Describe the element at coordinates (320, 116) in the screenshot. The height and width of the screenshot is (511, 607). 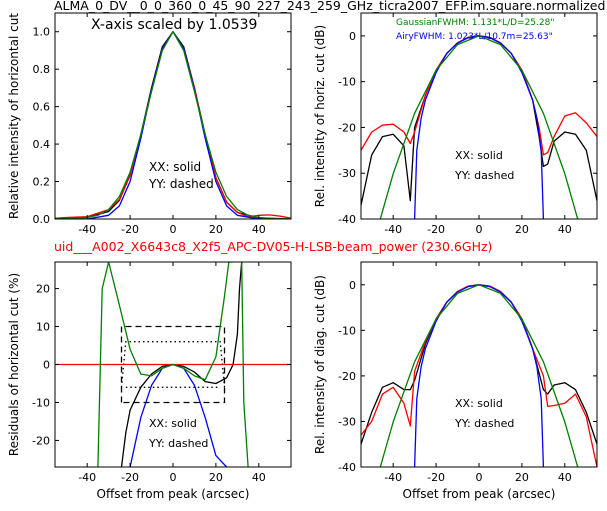
I see `y-axis-label: Rel. intensity of horiz. cut (dB)` at that location.